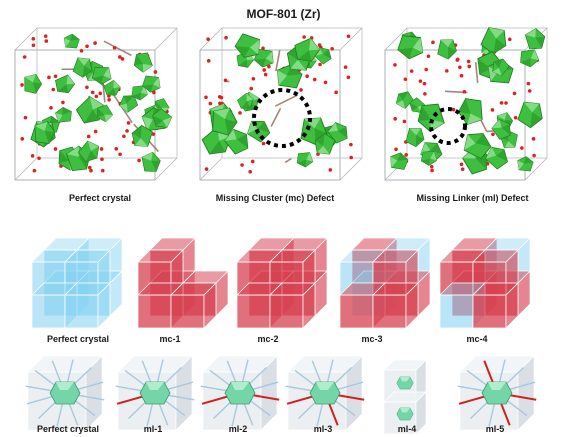 The image size is (567, 437). What do you see at coordinates (100, 198) in the screenshot?
I see `top-label-perfect-crystal: Perfect crystal` at bounding box center [100, 198].